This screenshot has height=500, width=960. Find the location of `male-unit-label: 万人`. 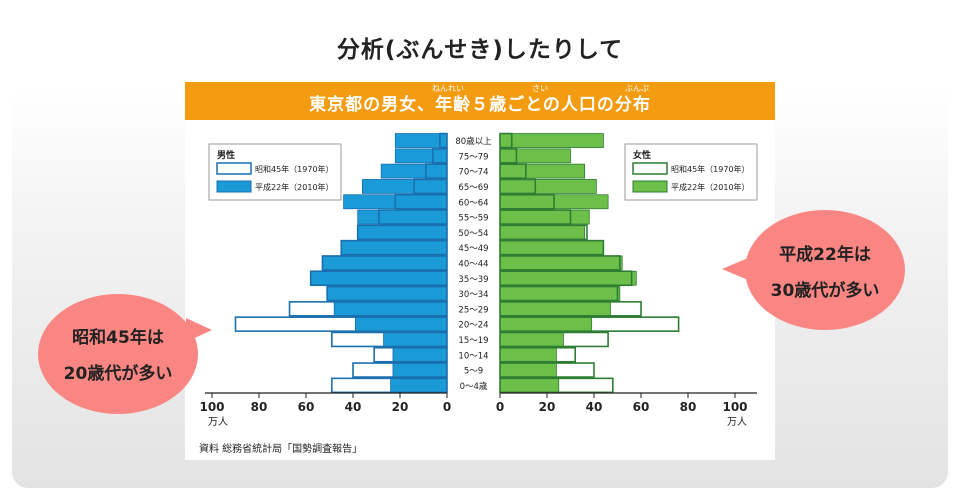

male-unit-label: 万人 is located at coordinates (218, 422).